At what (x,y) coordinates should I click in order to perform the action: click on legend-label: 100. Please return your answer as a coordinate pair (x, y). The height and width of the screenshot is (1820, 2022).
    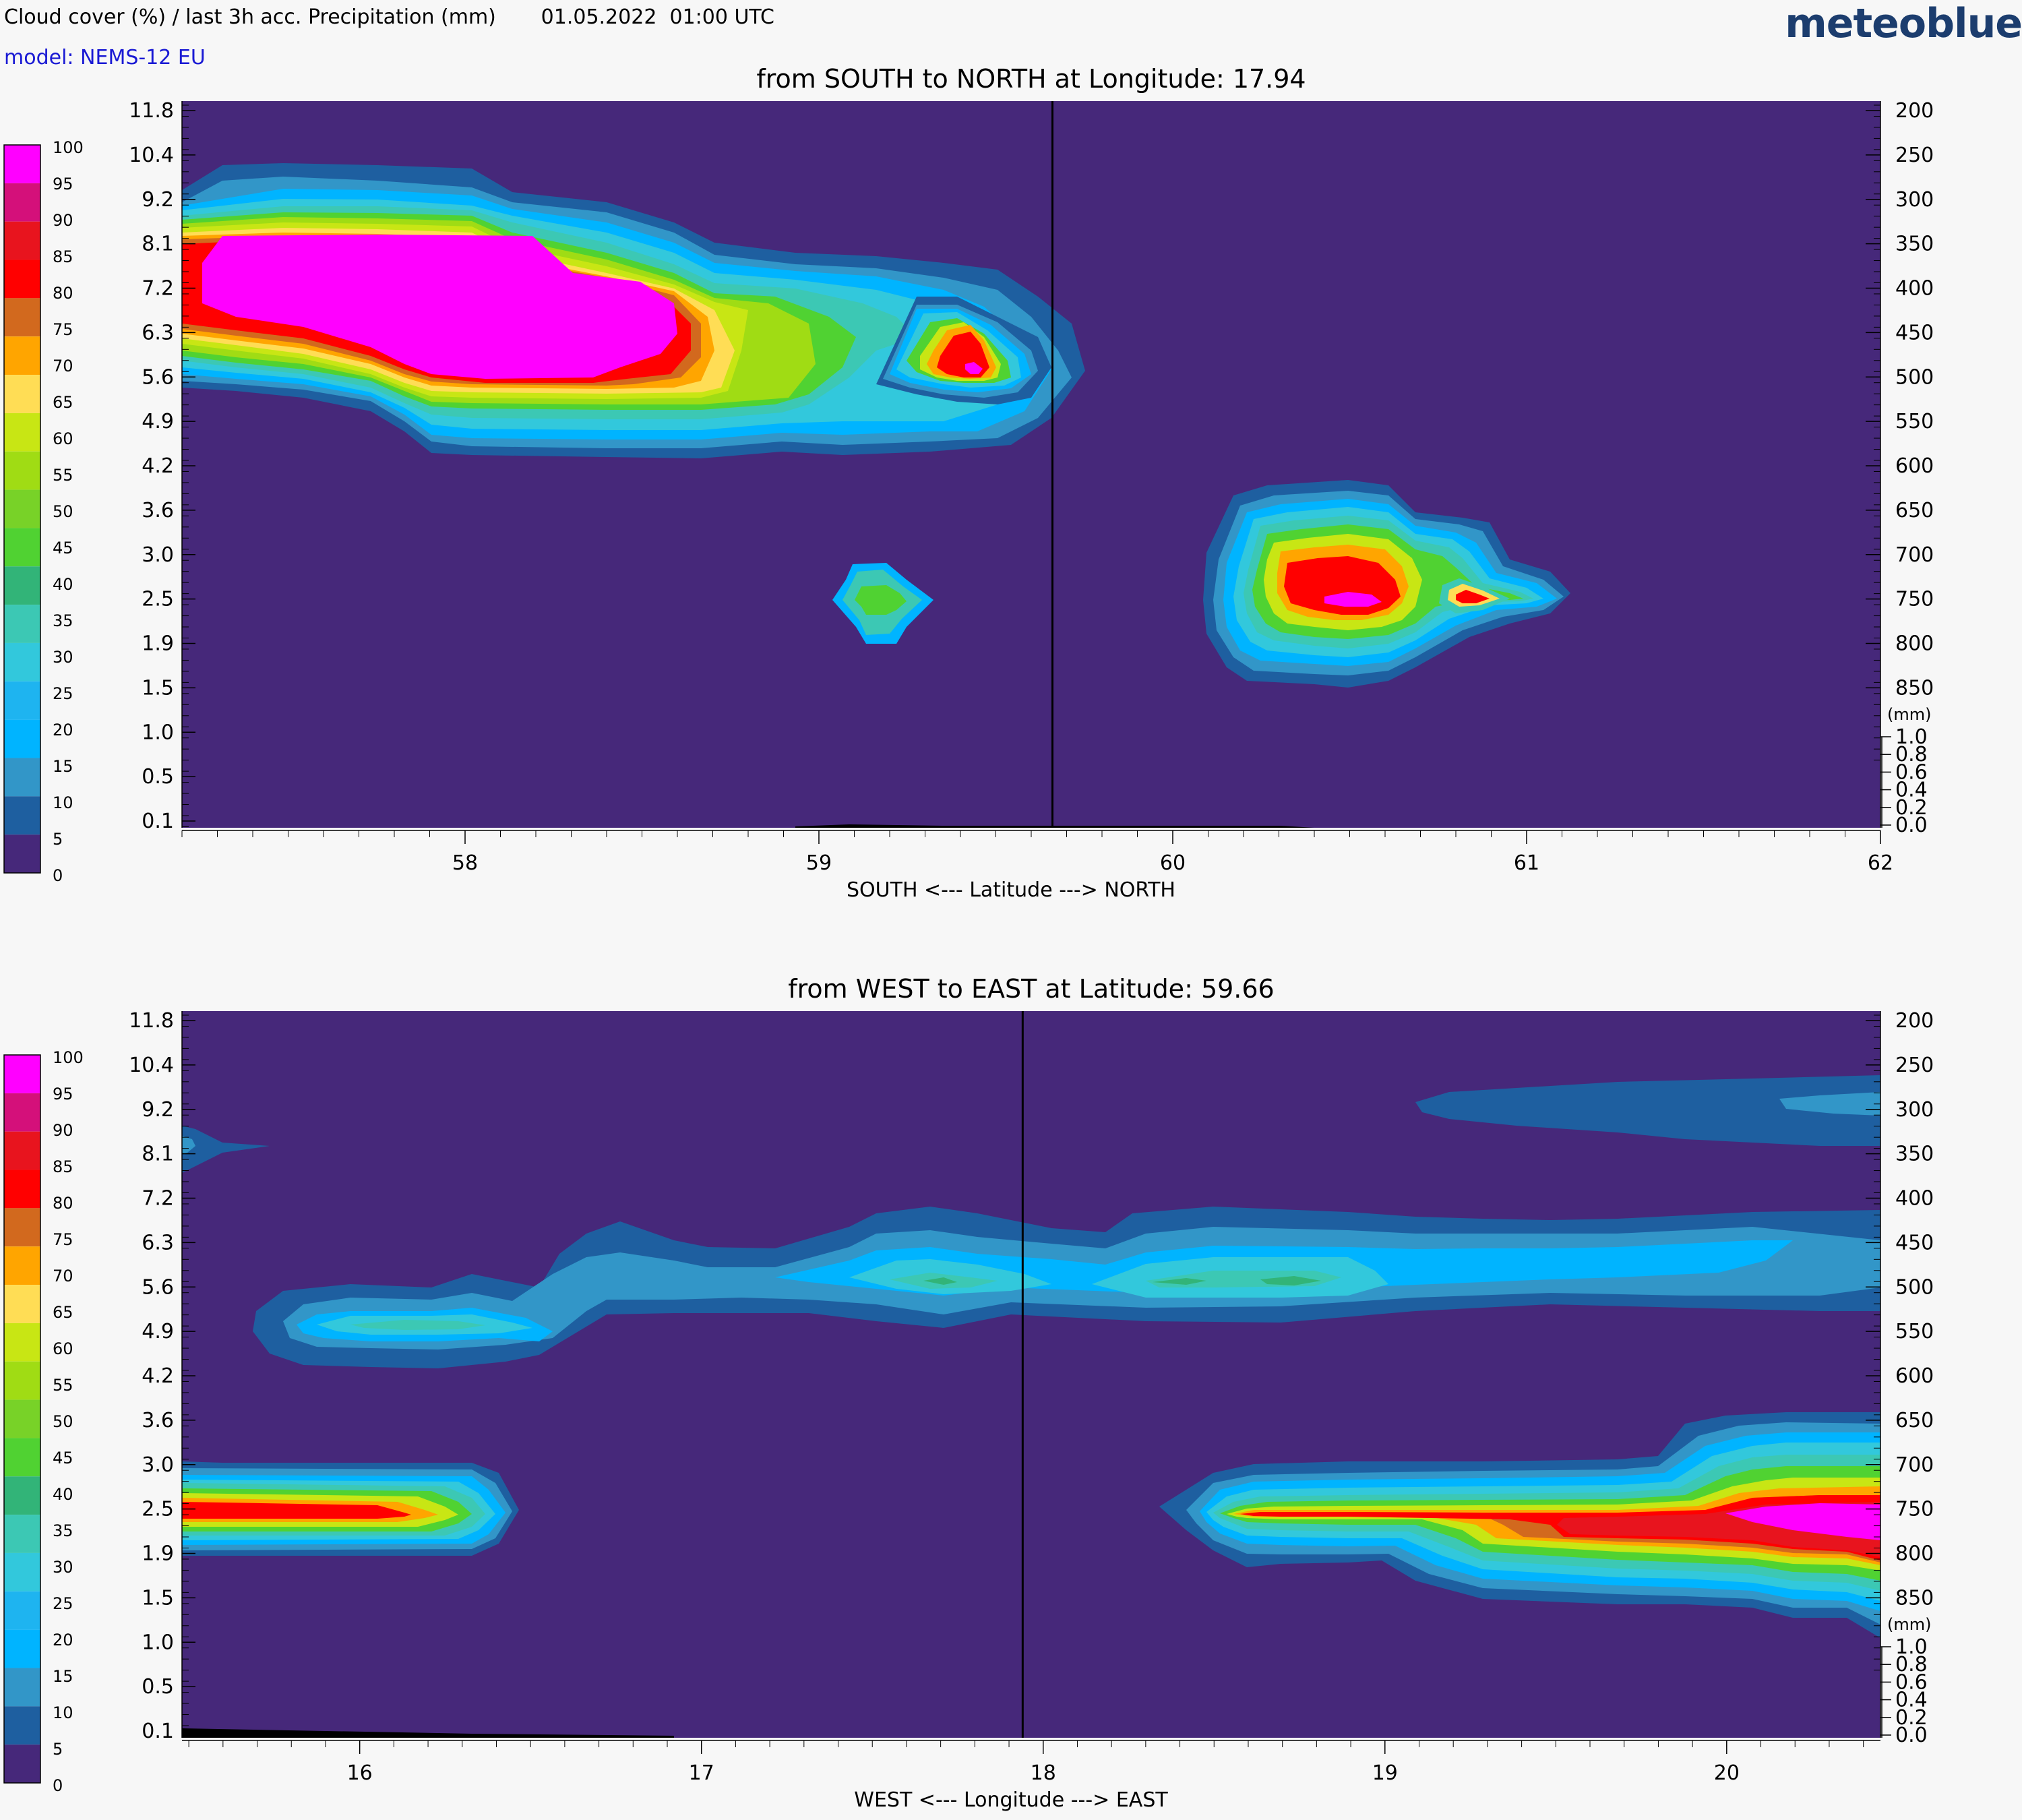
    Looking at the image, I should click on (68, 1057).